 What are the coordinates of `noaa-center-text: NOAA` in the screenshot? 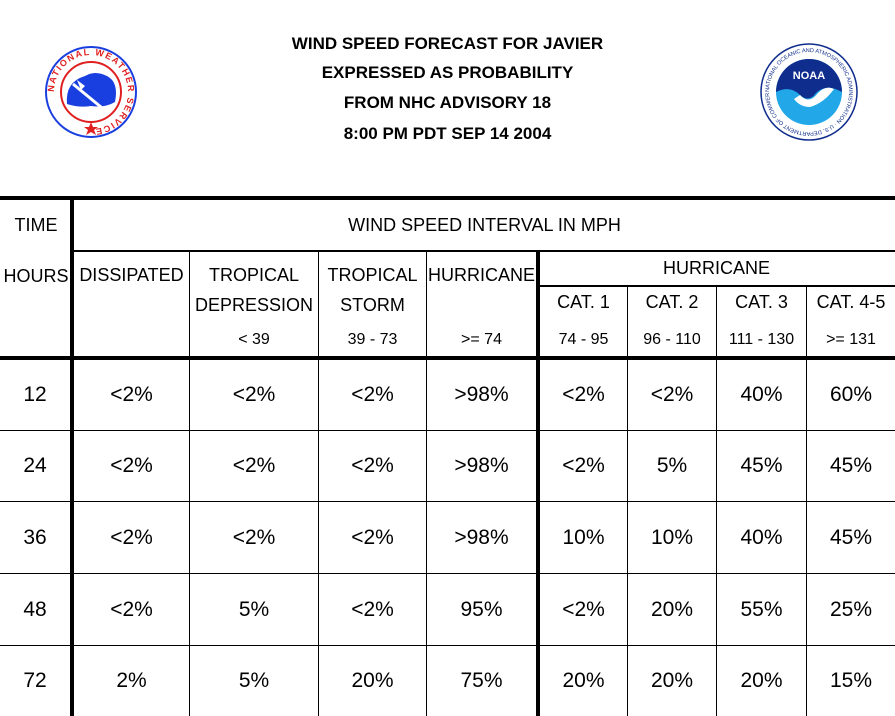 It's located at (809, 76).